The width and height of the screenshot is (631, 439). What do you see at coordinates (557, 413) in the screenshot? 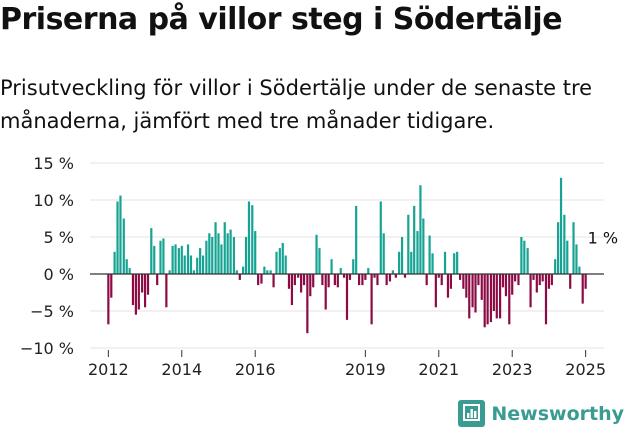
I see `brand-name: Newsworthy` at bounding box center [557, 413].